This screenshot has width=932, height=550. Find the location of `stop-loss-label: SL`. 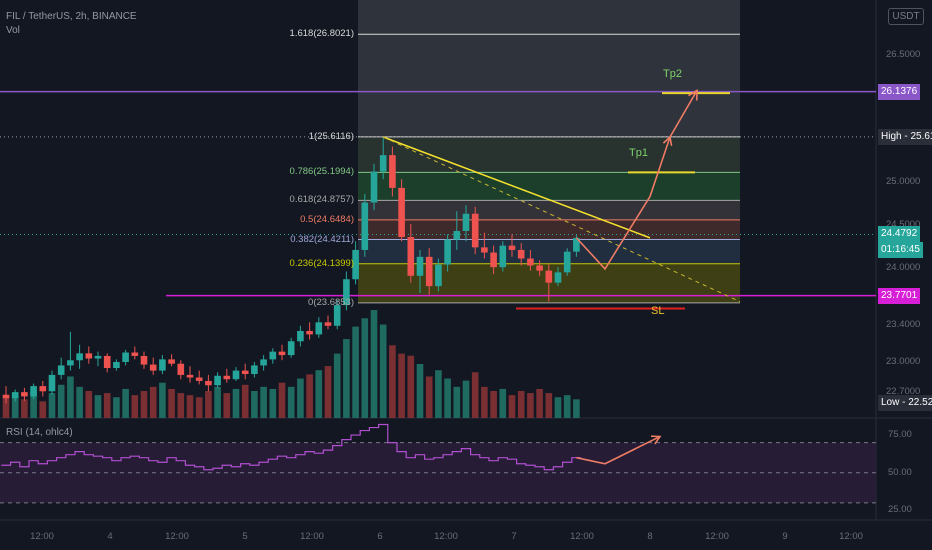

stop-loss-label: SL is located at coordinates (658, 311).